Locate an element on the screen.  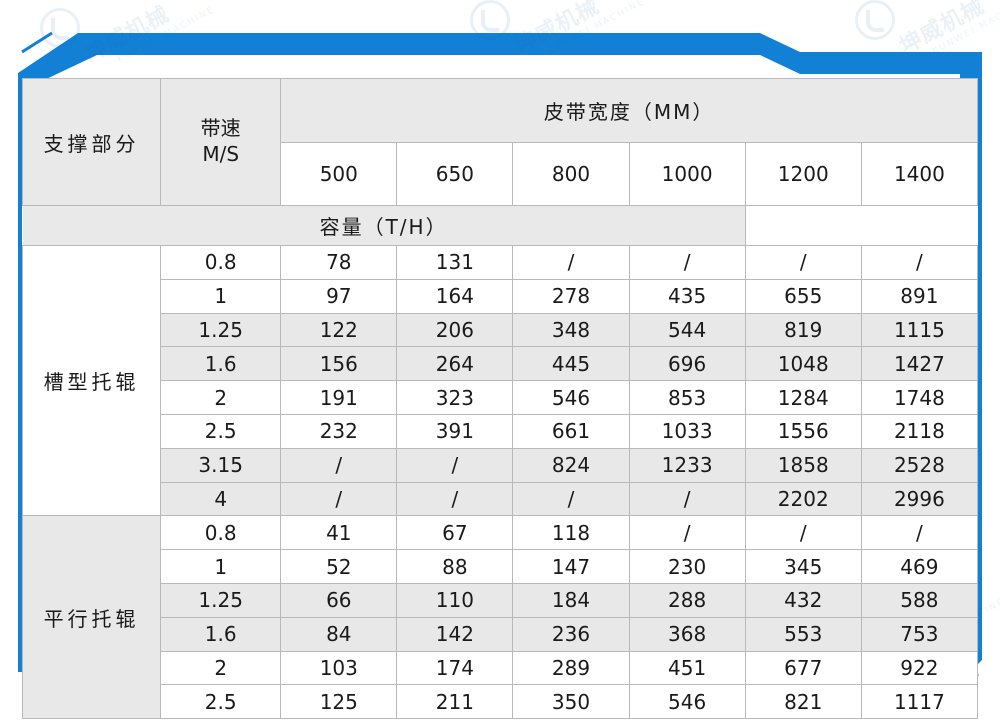
header-row-capacity: 容量（T/H） is located at coordinates (500, 225).